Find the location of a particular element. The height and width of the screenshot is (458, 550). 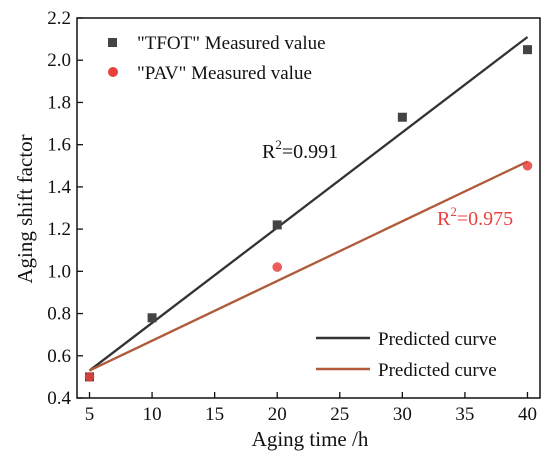

r2-annotation-pav: R2=0.975 is located at coordinates (475, 217).